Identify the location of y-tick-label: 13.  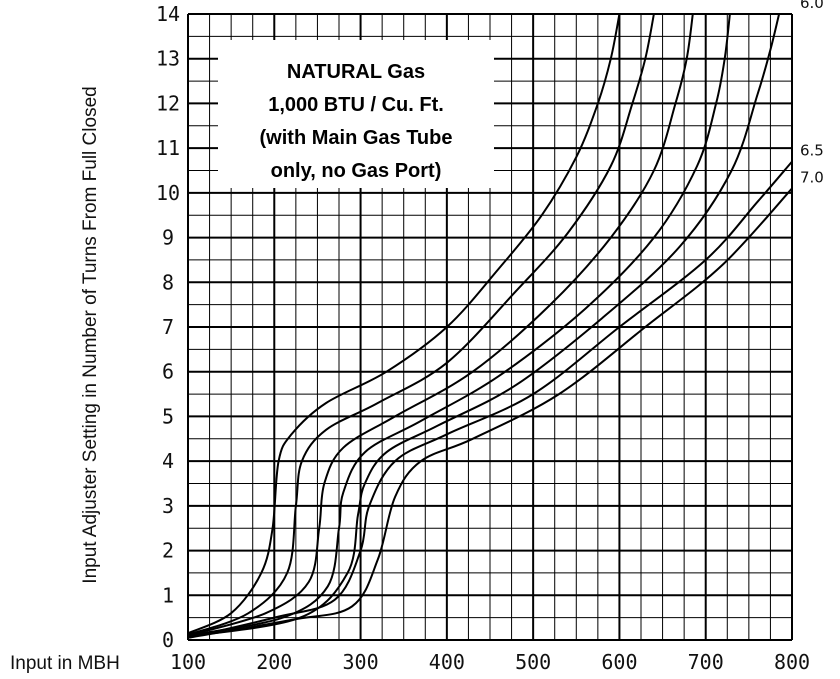
(168, 59).